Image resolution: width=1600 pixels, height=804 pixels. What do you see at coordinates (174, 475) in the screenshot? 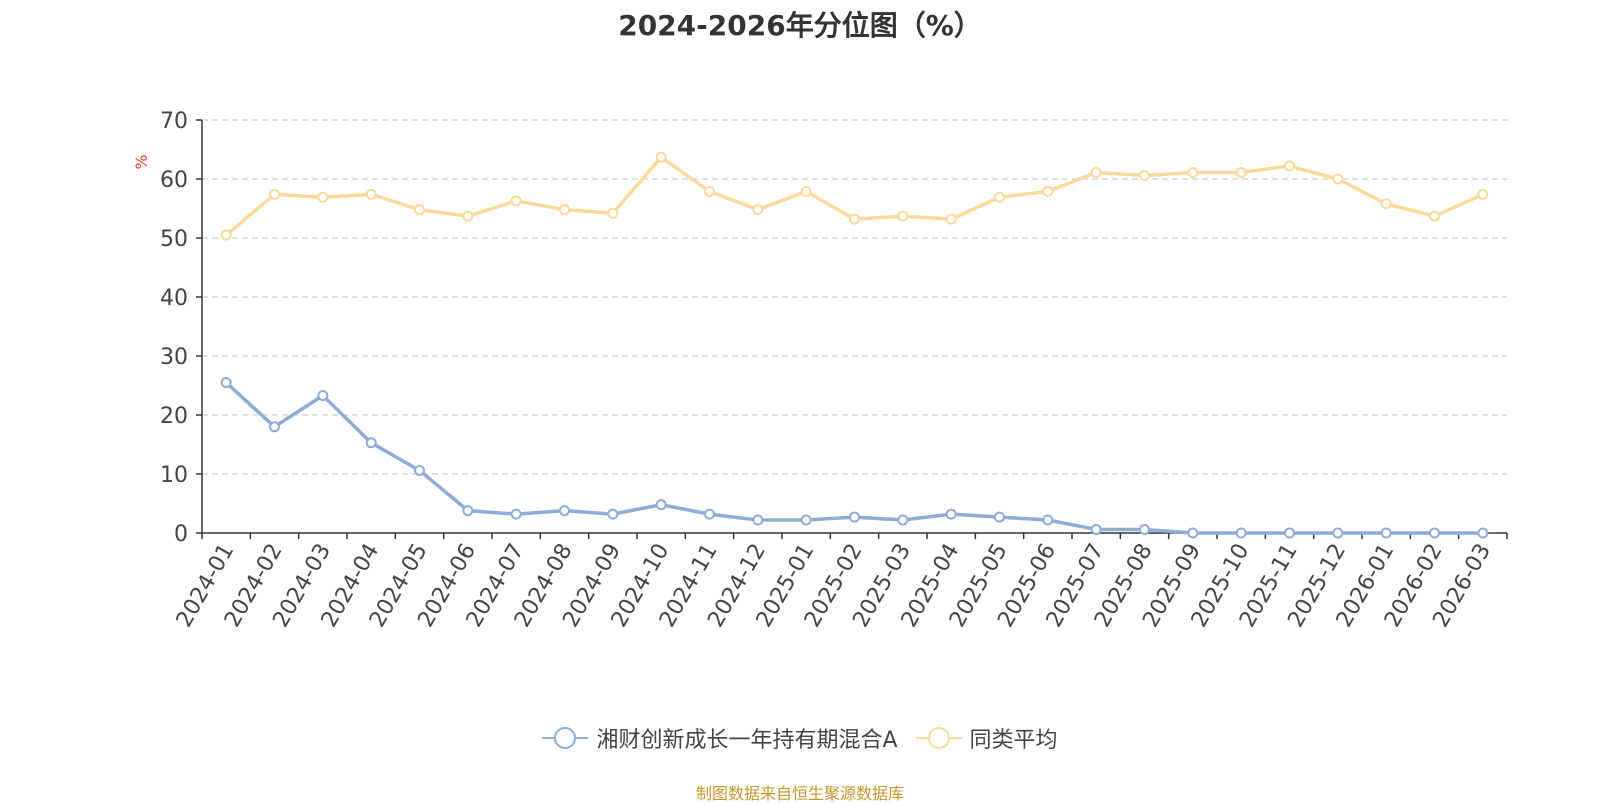
I see `y-tick-label: 10` at bounding box center [174, 475].